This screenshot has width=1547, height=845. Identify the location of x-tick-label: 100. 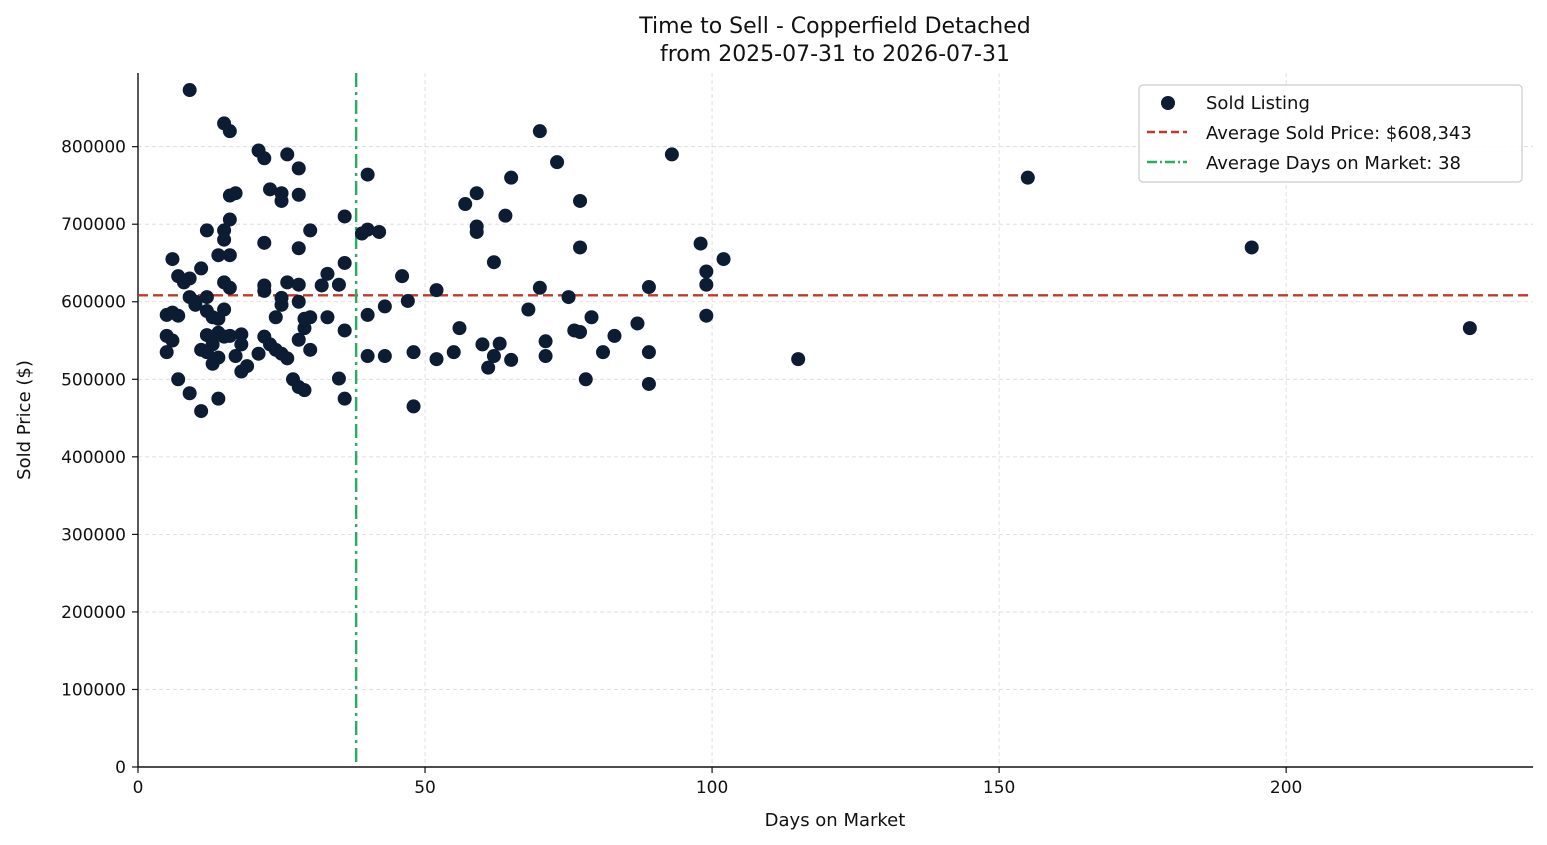
(712, 788).